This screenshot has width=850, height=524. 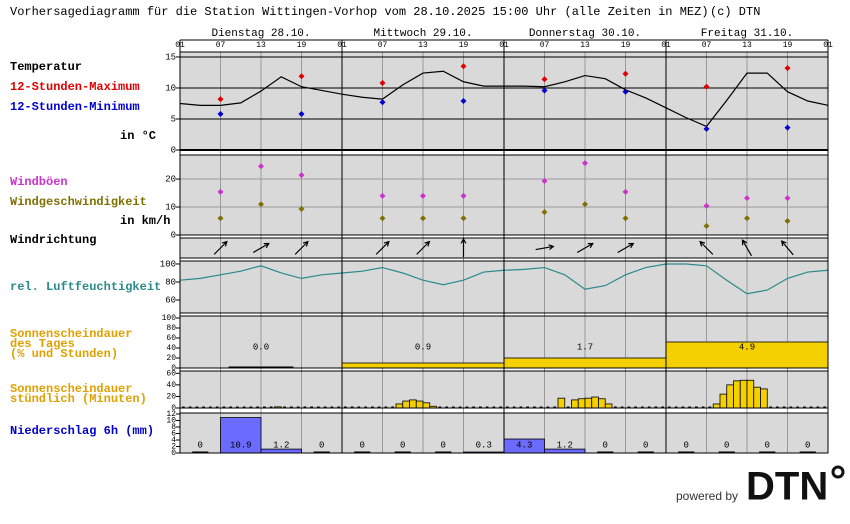 I want to click on hour-label: 19, so click(x=788, y=45).